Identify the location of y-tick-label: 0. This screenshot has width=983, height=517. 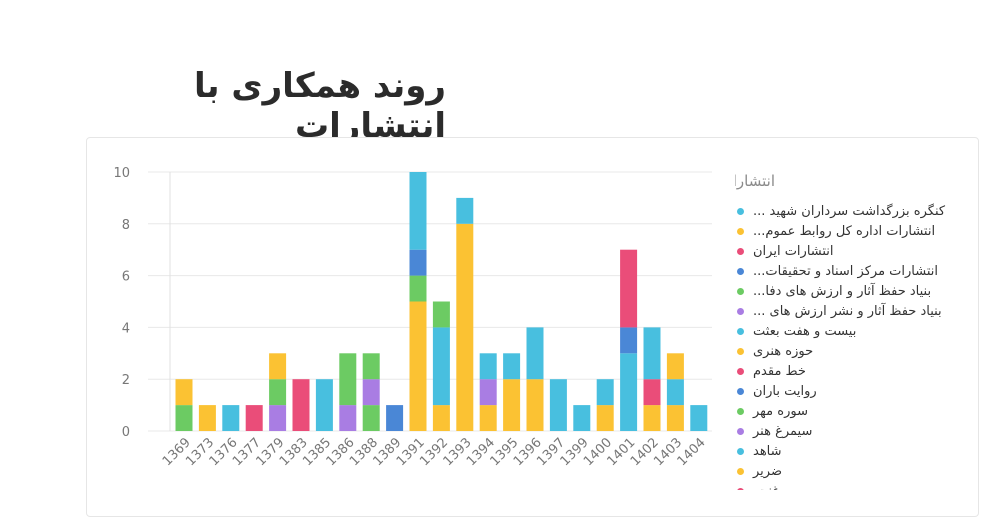
(126, 432).